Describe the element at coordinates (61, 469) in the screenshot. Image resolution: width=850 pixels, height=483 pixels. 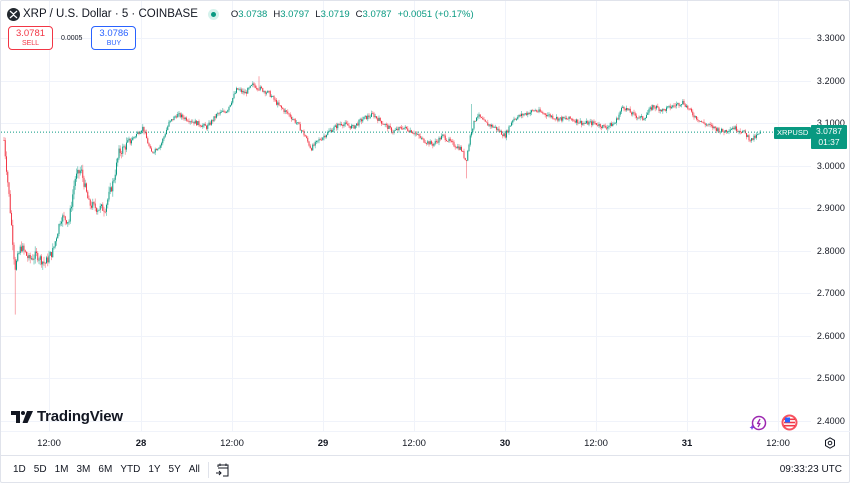
I see `range-button-1m: 1M` at that location.